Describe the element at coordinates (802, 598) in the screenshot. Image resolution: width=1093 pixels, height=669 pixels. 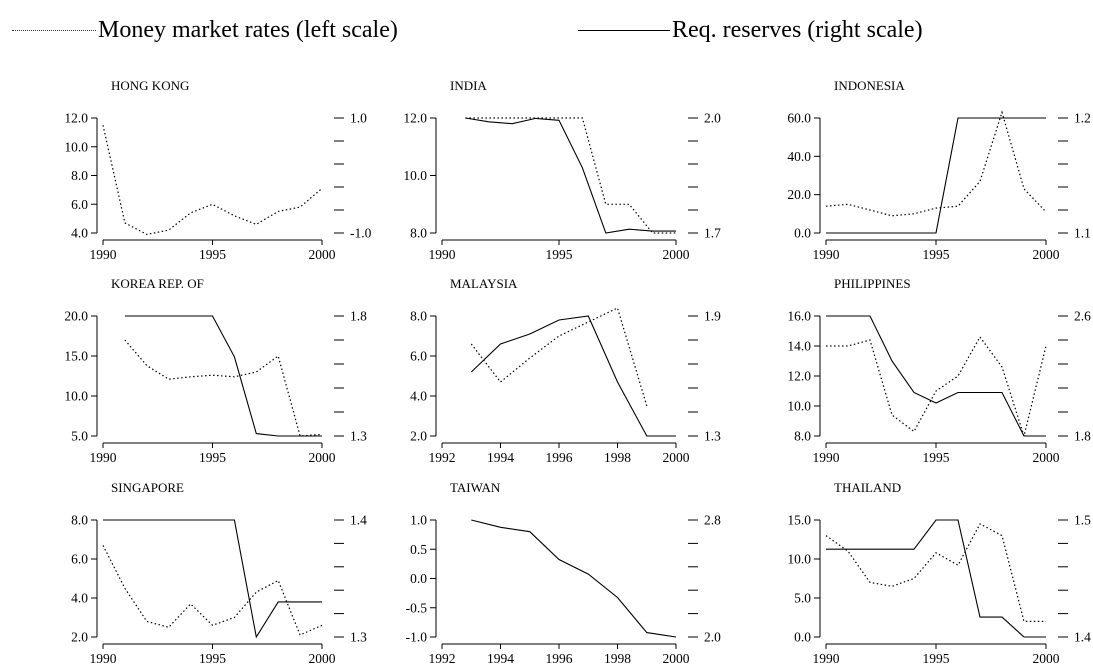
I see `left-tick-label: 5.0` at that location.